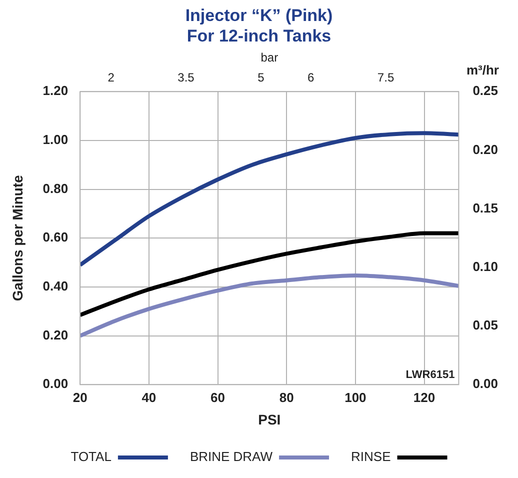  What do you see at coordinates (261, 77) in the screenshot?
I see `x2-tick-label: 5` at bounding box center [261, 77].